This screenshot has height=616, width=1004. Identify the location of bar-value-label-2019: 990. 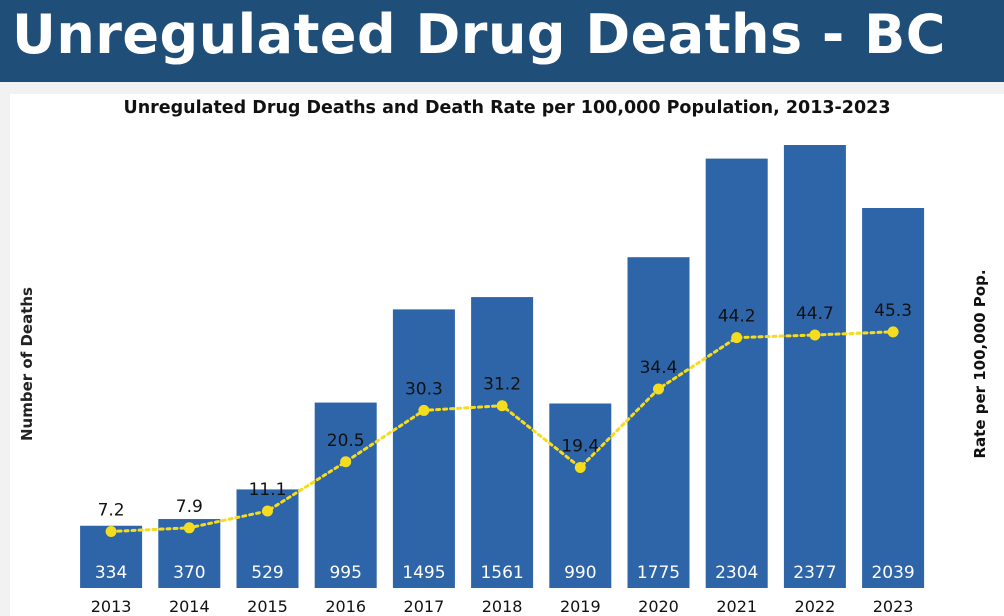
(580, 573).